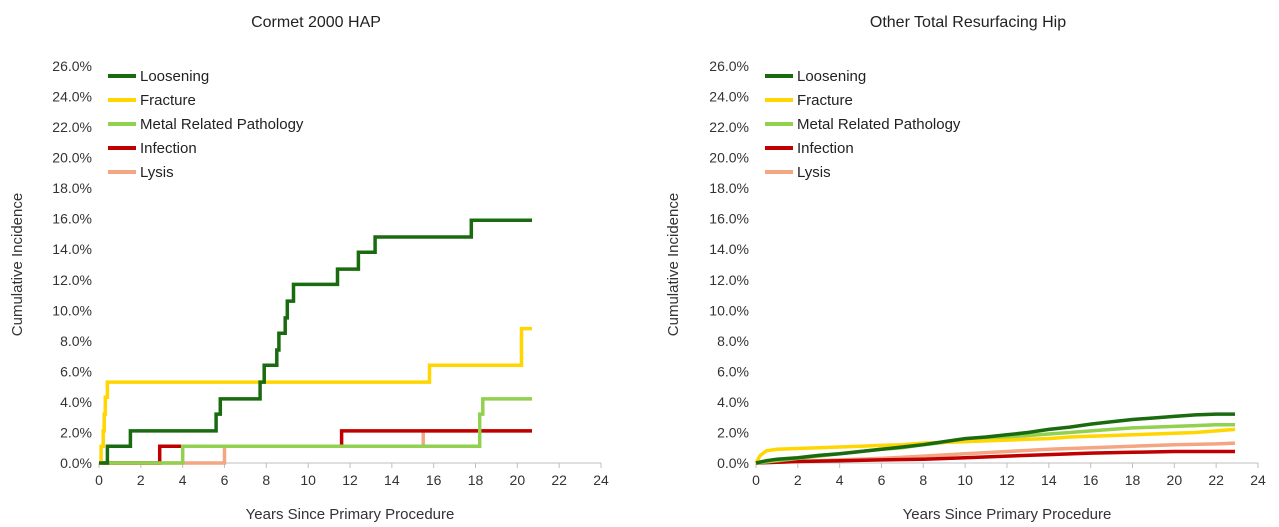 The image size is (1279, 527). I want to click on series-line-infection, so click(995, 457).